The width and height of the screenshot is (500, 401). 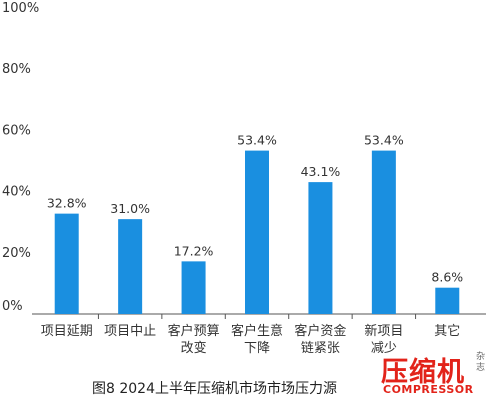 What do you see at coordinates (130, 208) in the screenshot?
I see `data-label: 31.0%` at bounding box center [130, 208].